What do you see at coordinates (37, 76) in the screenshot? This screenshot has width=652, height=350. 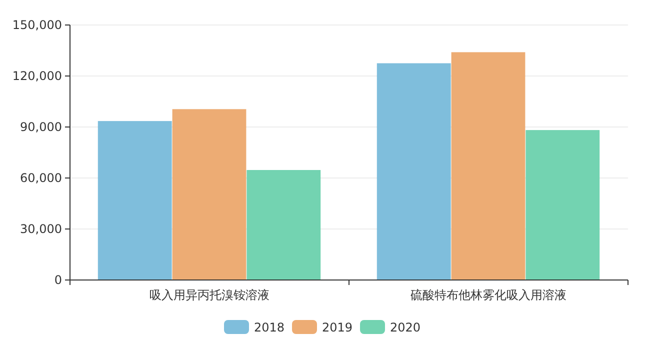 I see `y-tick-label: 120,000` at bounding box center [37, 76].